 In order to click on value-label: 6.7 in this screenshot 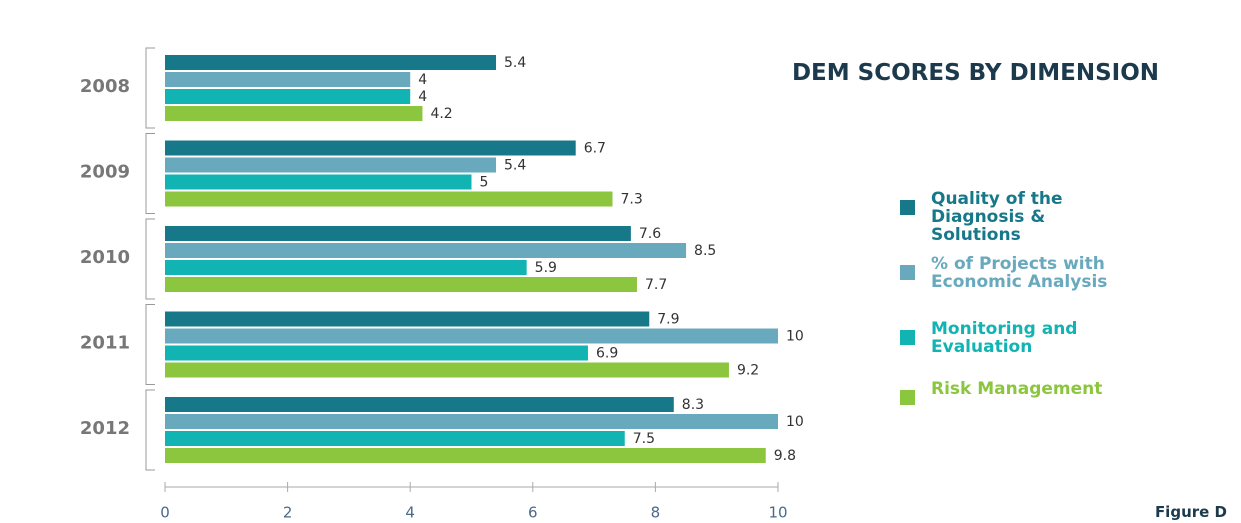, I will do `click(595, 149)`.